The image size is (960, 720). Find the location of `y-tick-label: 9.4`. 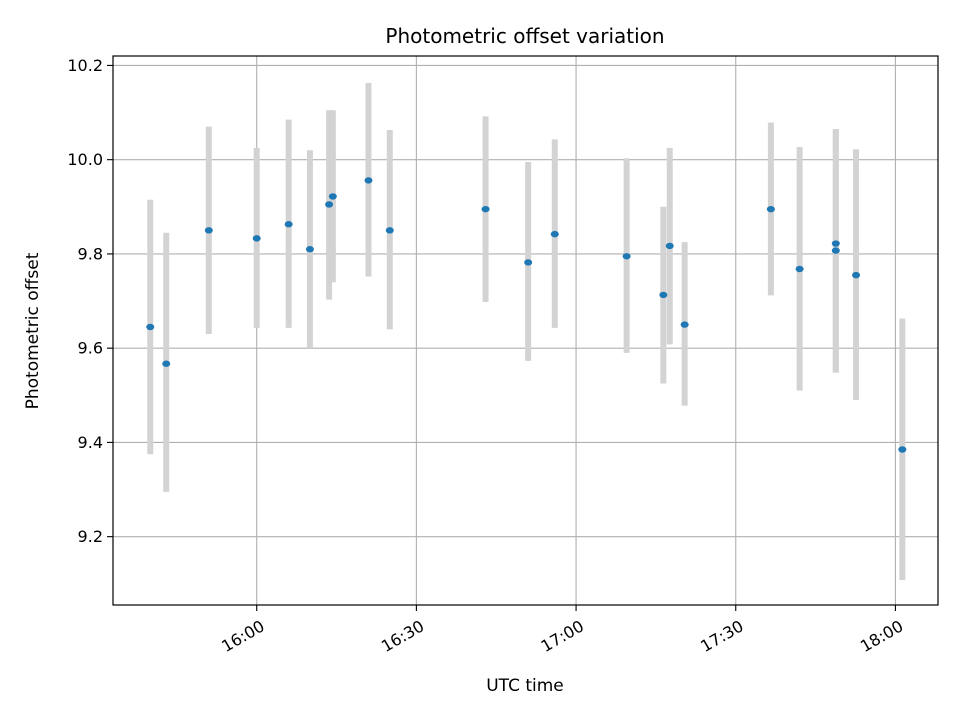

y-tick-label: 9.4 is located at coordinates (90, 442).